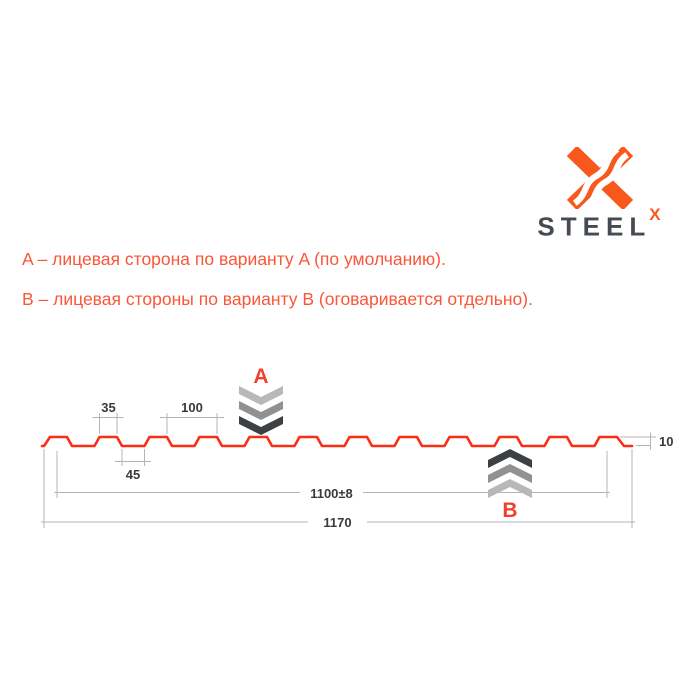 The image size is (700, 700). Describe the element at coordinates (108, 417) in the screenshot. I see `dimension-35: 35` at that location.